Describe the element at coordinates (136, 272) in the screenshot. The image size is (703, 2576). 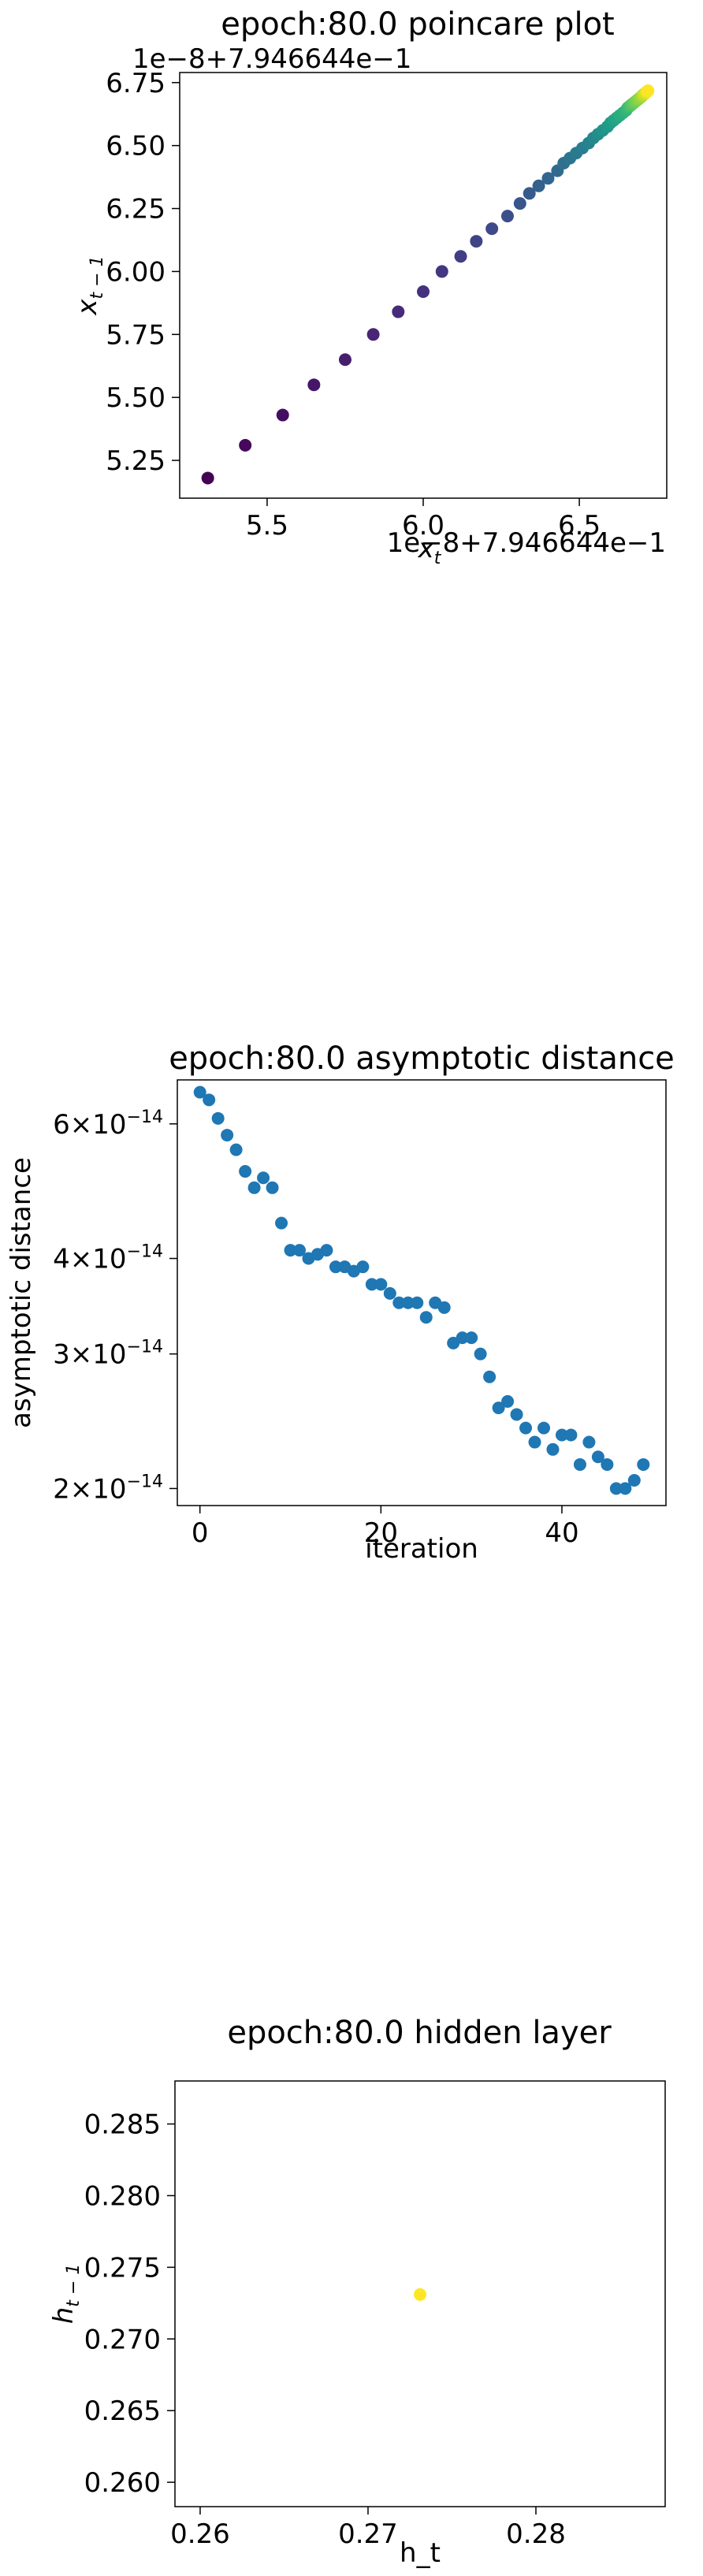
I see `y-tick-label: 6.00` at that location.